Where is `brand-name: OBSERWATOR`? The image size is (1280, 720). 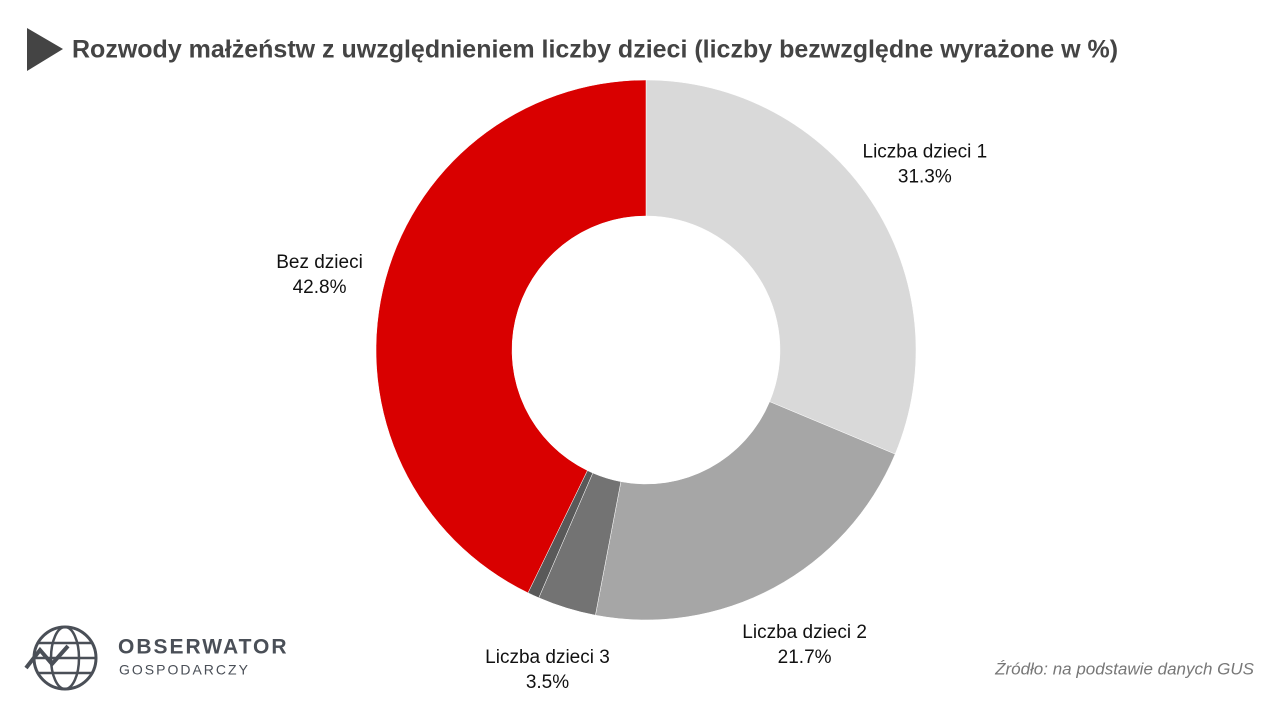 brand-name: OBSERWATOR is located at coordinates (203, 647).